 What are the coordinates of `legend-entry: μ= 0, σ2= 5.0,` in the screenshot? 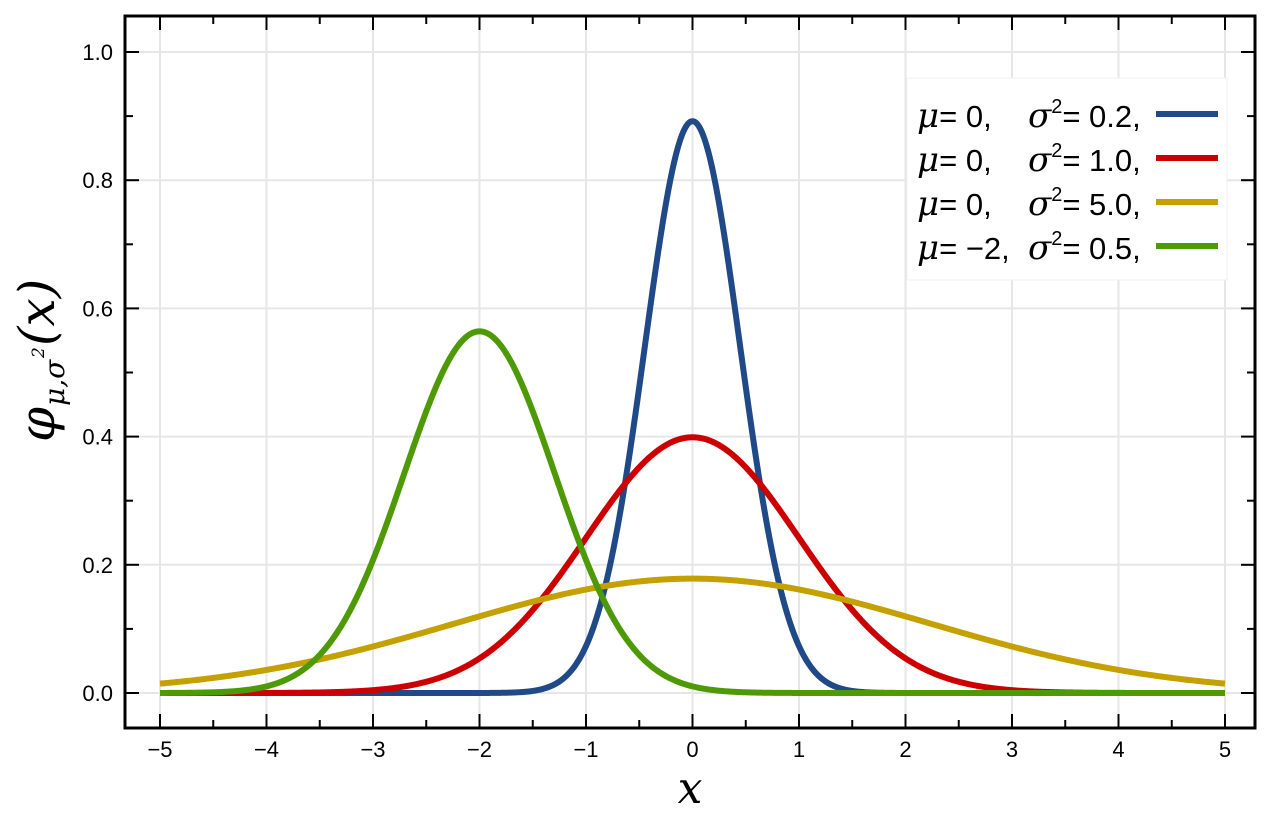 It's located at (1067, 204).